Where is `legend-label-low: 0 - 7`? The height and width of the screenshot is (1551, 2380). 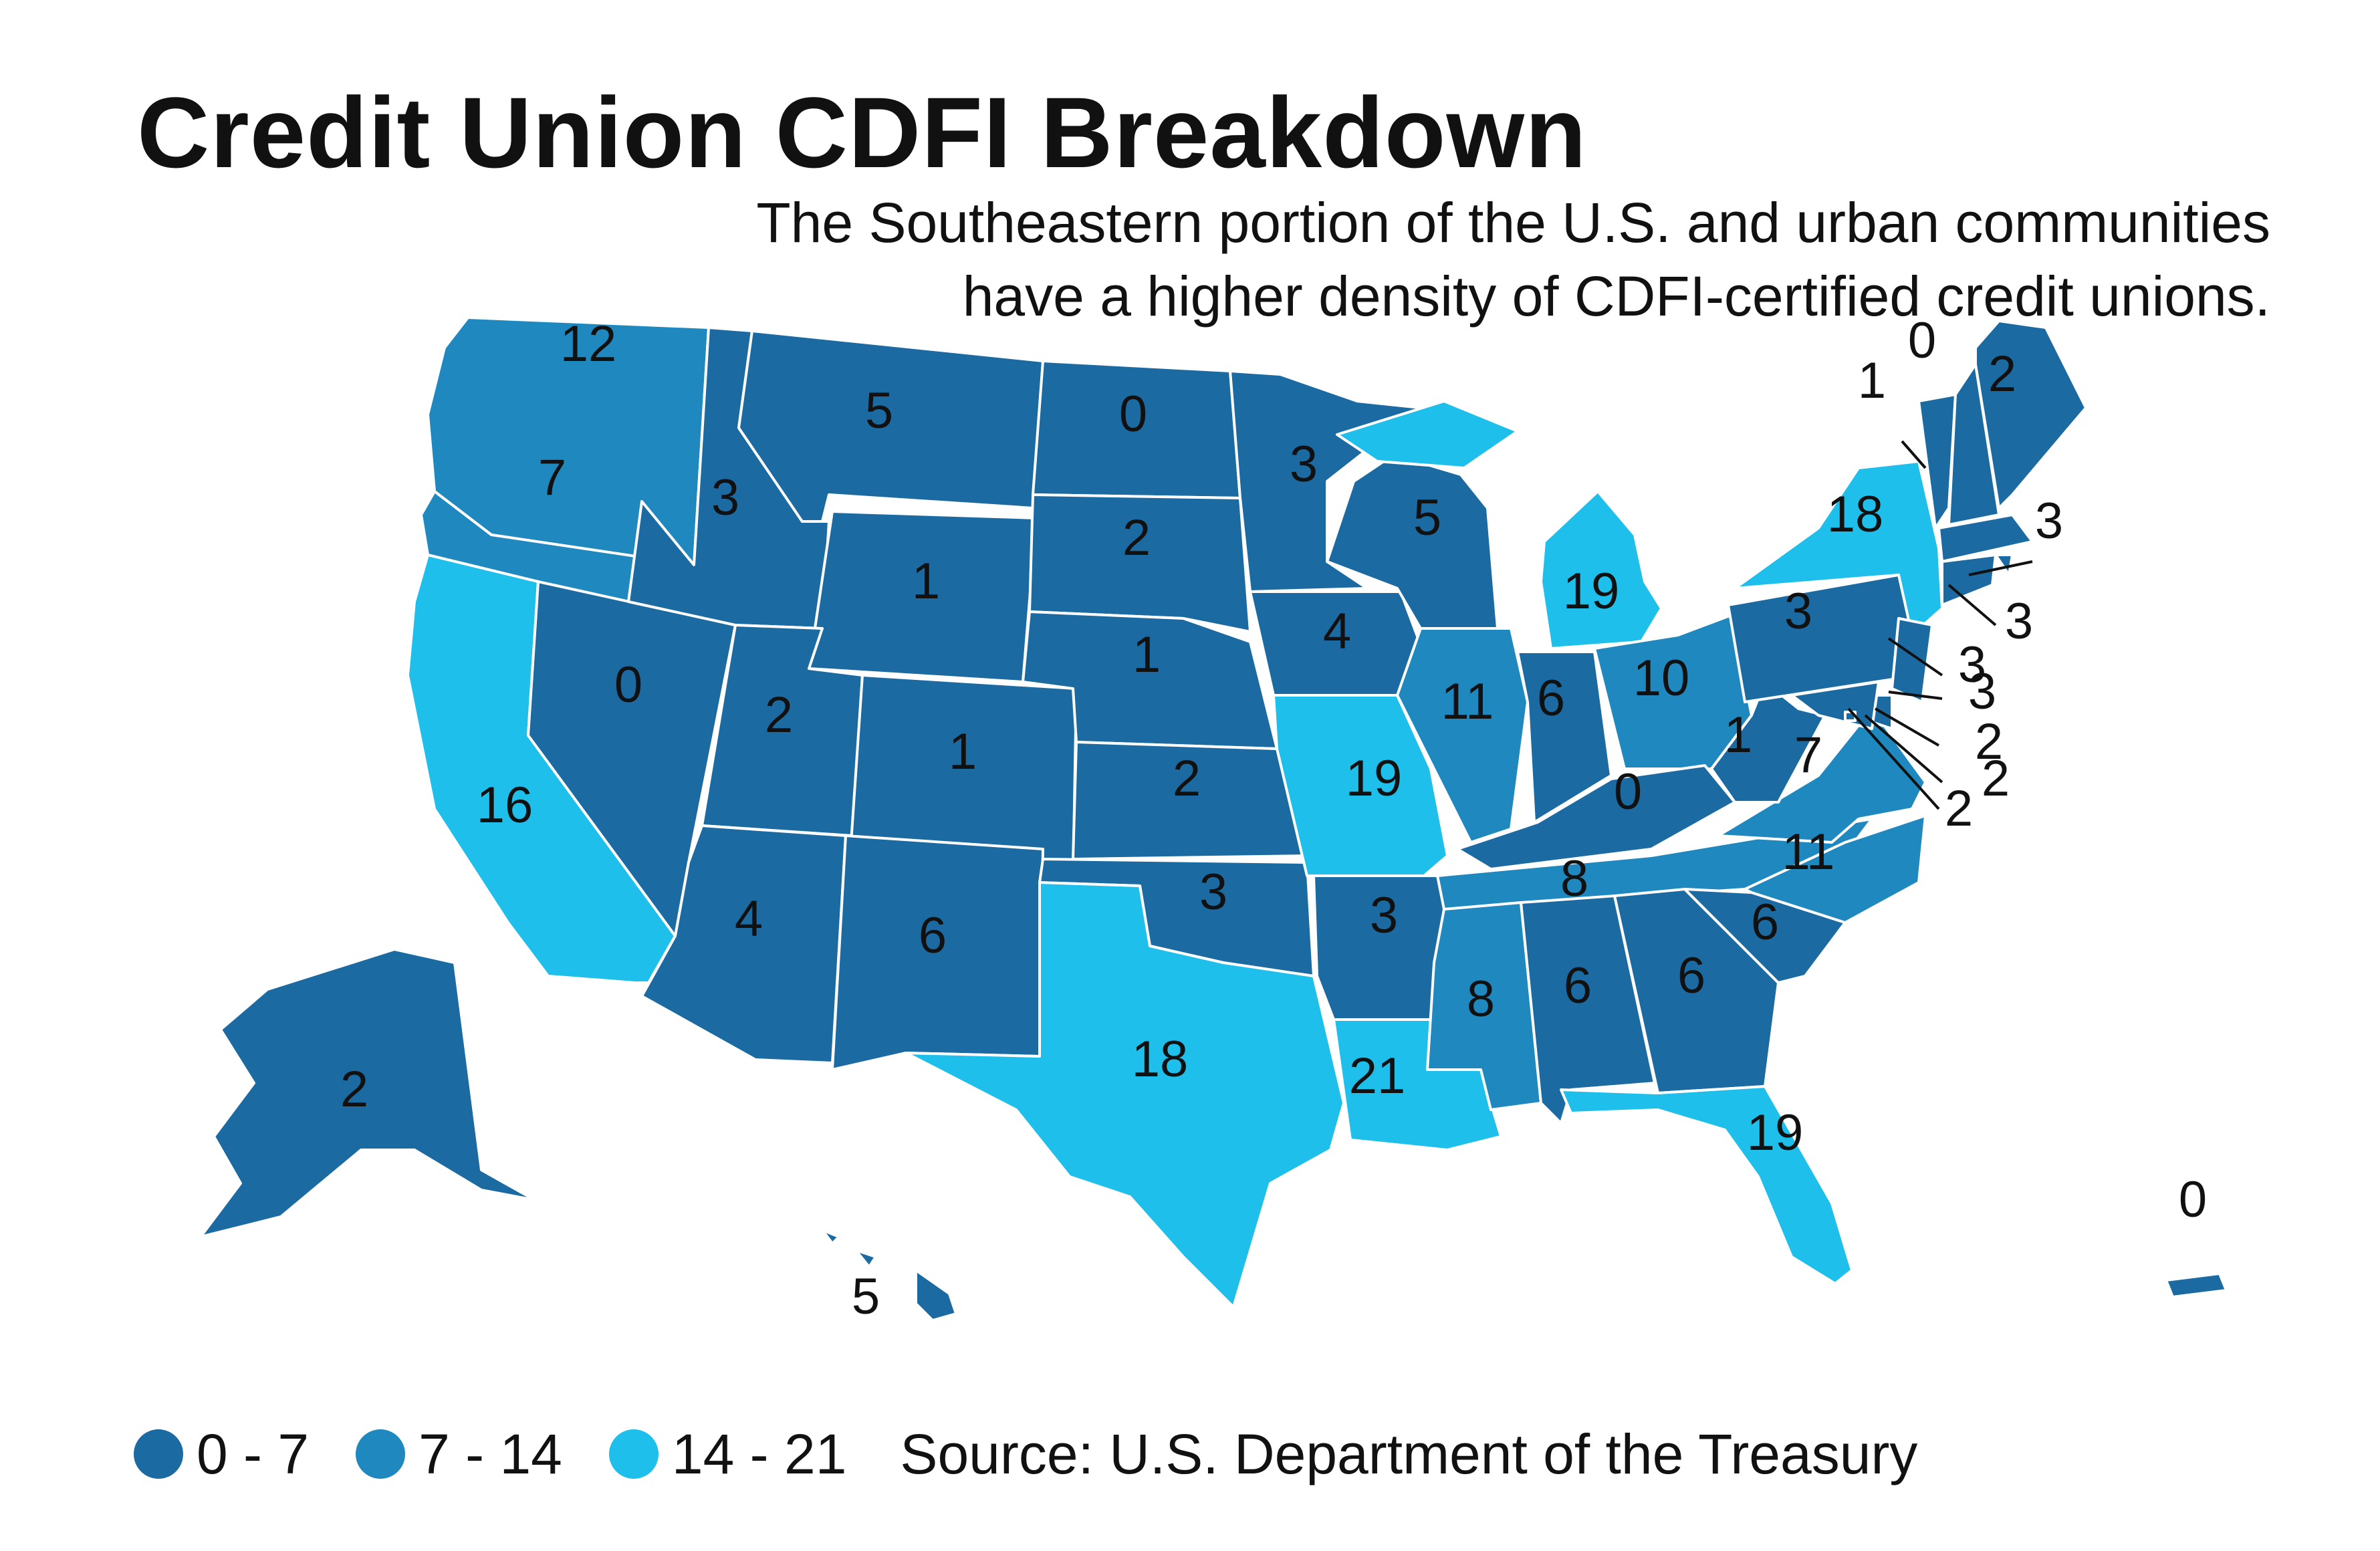
legend-label-low: 0 - 7 is located at coordinates (253, 1453).